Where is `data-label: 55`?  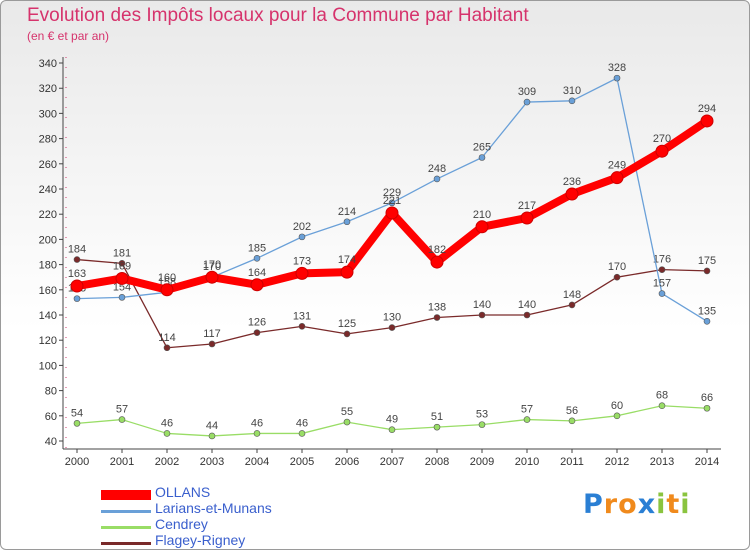 data-label: 55 is located at coordinates (347, 412).